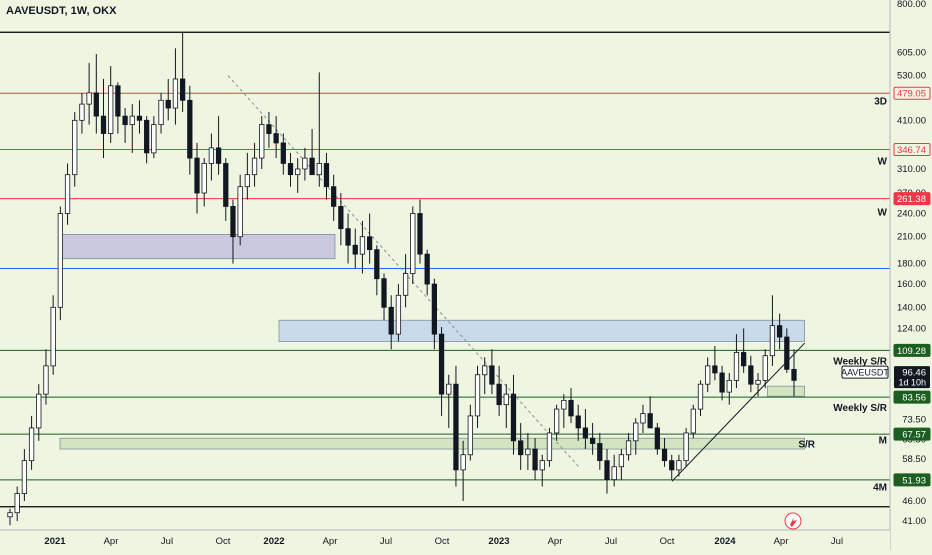 This screenshot has height=555, width=932. What do you see at coordinates (793, 521) in the screenshot?
I see `tradingview-logo-icon` at bounding box center [793, 521].